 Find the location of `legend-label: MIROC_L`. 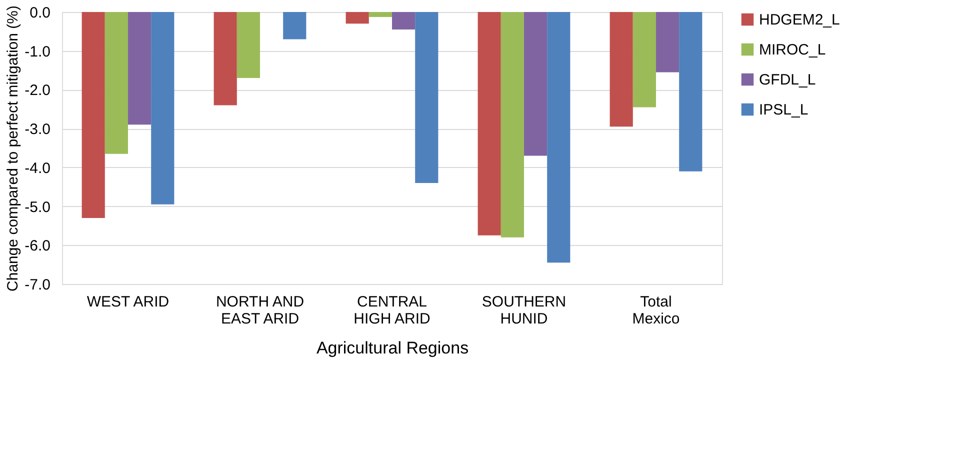

legend-label: MIROC_L is located at coordinates (792, 50).